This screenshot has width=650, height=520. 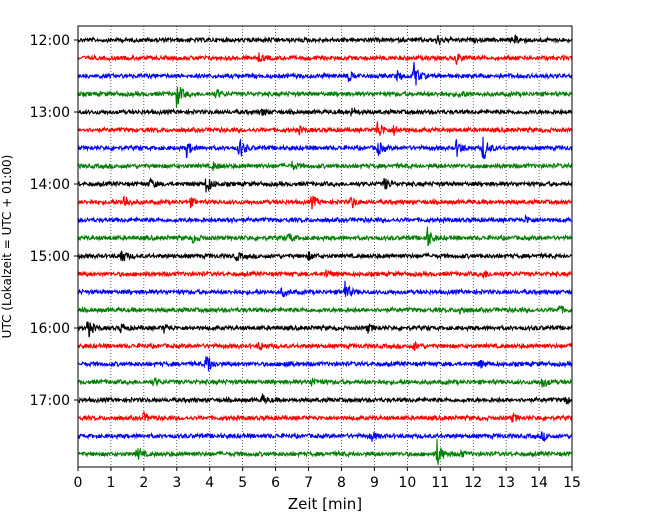 What do you see at coordinates (50, 257) in the screenshot?
I see `y-tick-label: 15:00` at bounding box center [50, 257].